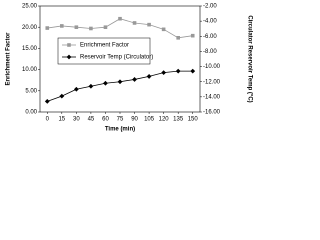 This screenshot has width=320, height=240. I want to click on y2-tick-label: -2.00, so click(210, 7).